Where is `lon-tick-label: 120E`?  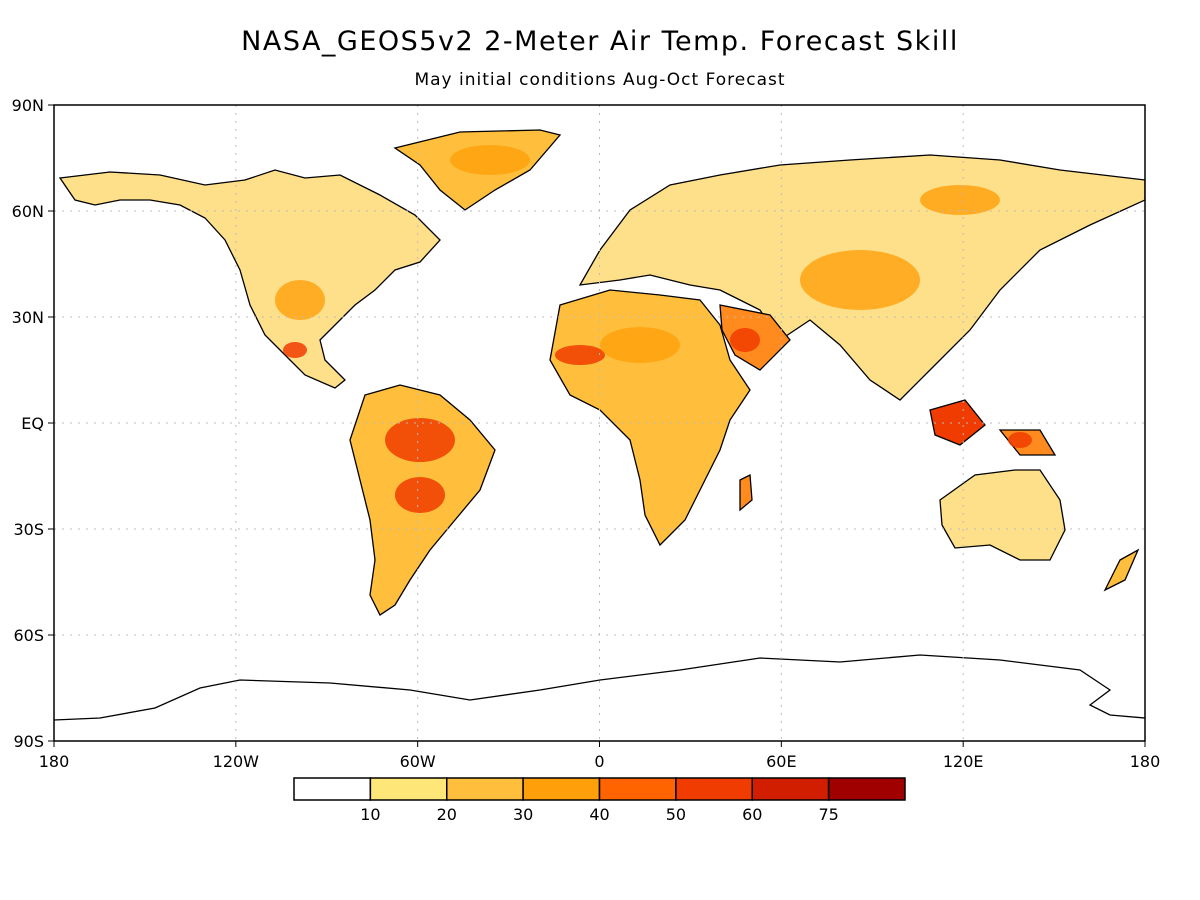 lon-tick-label: 120E is located at coordinates (963, 761).